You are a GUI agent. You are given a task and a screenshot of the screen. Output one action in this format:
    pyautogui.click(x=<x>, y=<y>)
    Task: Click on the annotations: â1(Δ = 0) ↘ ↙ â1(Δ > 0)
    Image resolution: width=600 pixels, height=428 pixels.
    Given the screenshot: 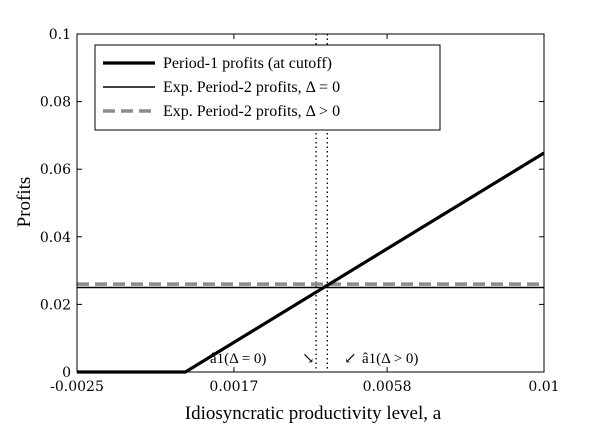 What is the action you would take?
    pyautogui.click(x=314, y=359)
    